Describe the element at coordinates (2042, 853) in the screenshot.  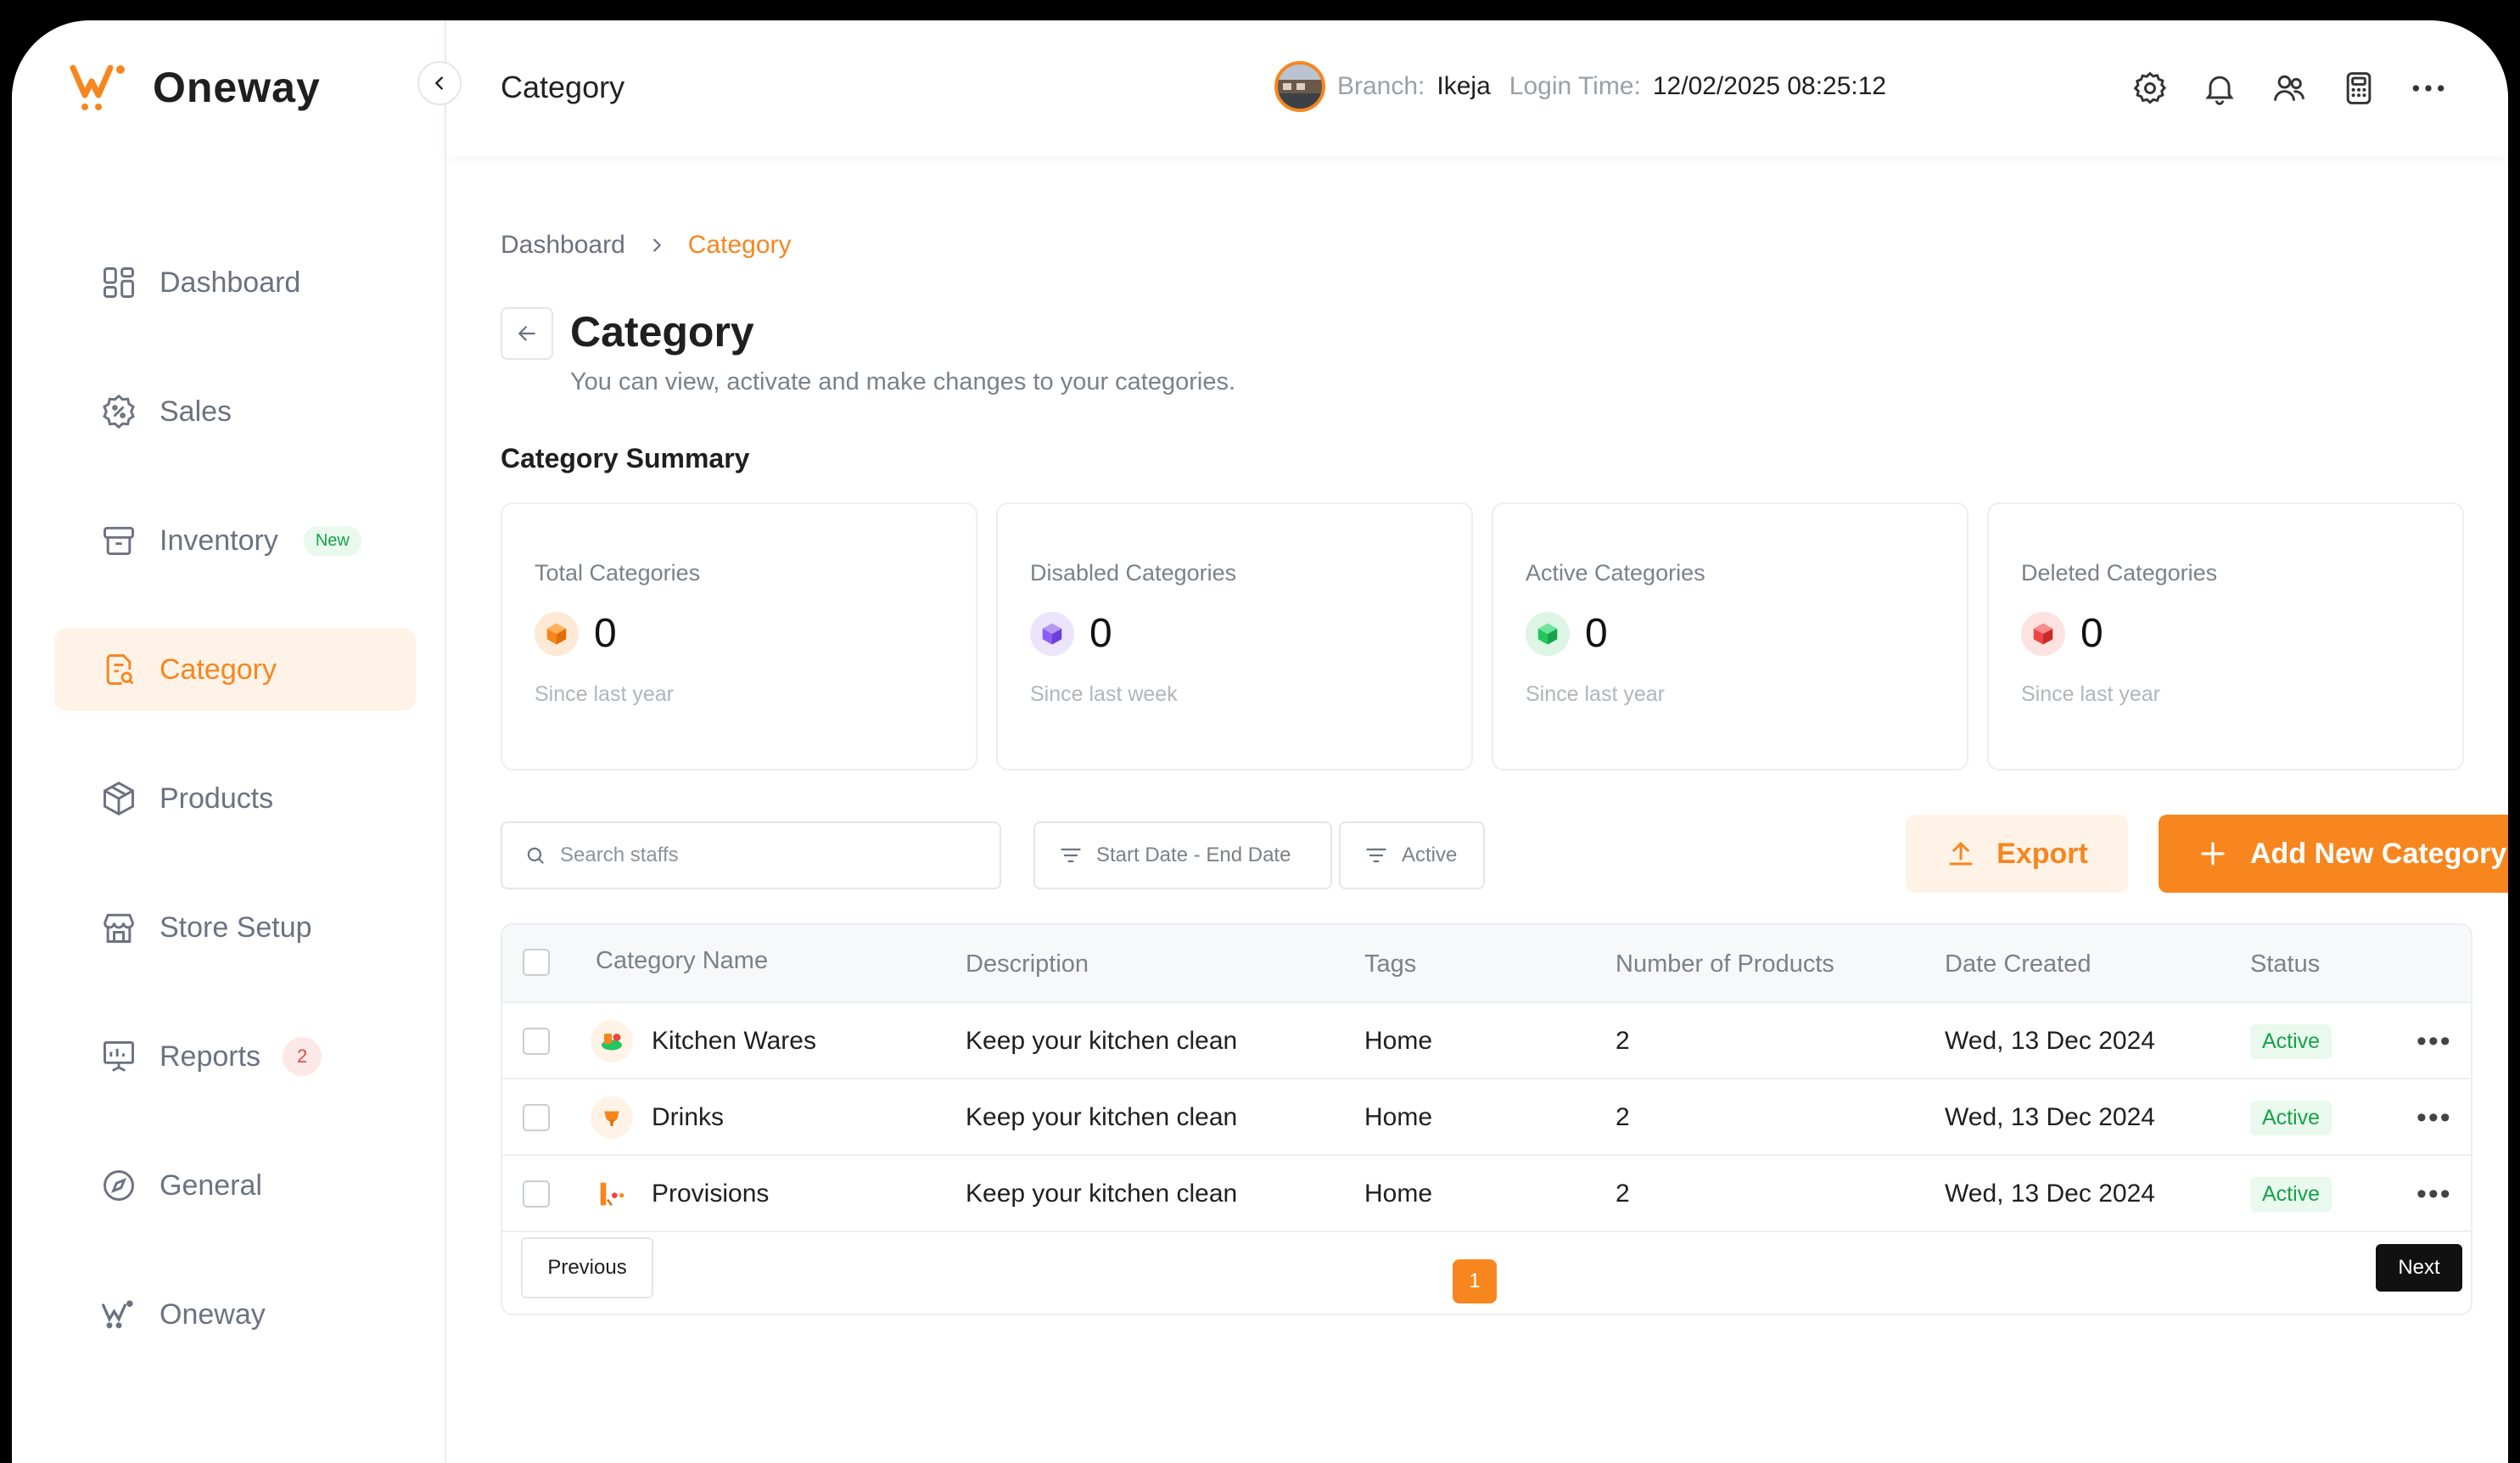
I see `export-label: Export` at that location.